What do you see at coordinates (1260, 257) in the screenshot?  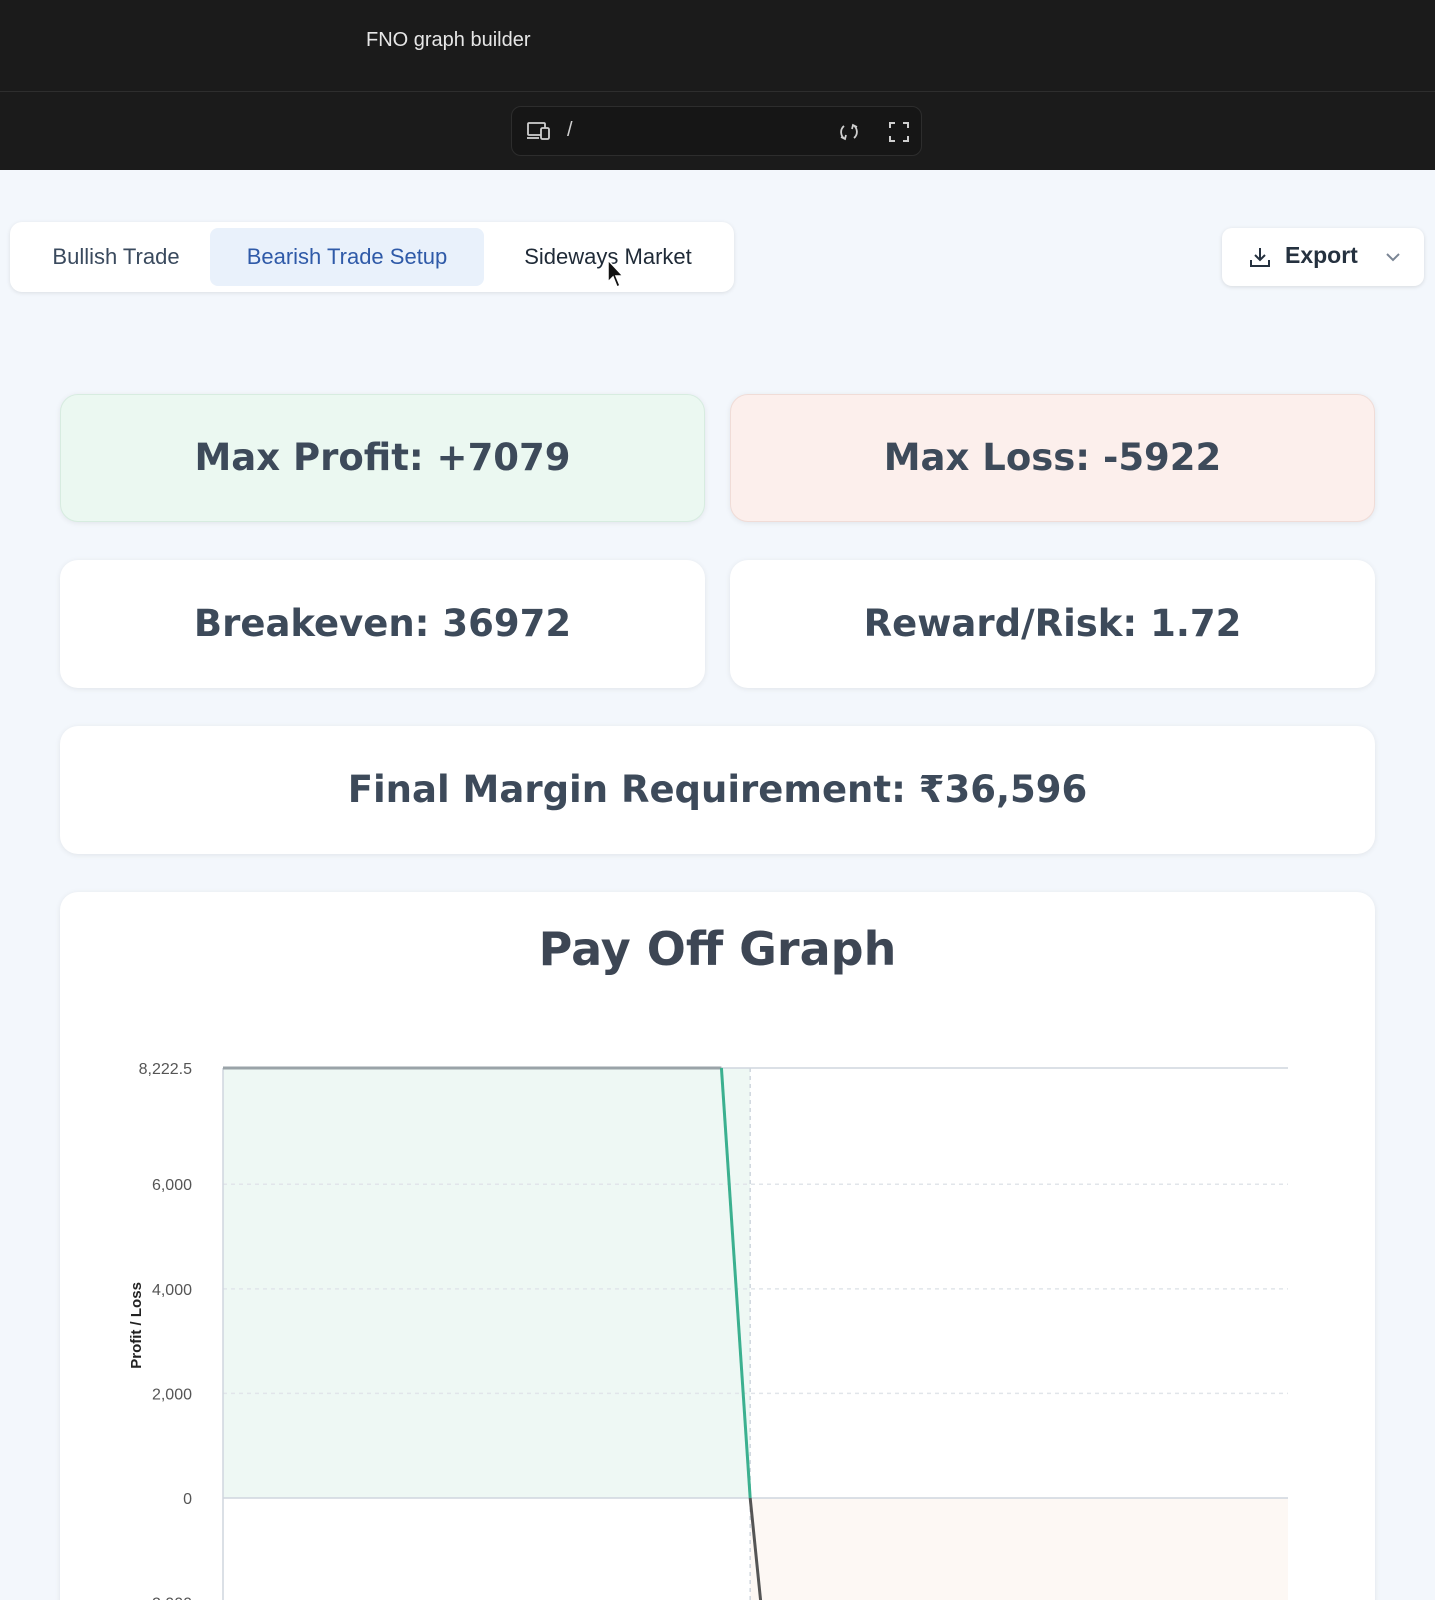 I see `download-icon` at bounding box center [1260, 257].